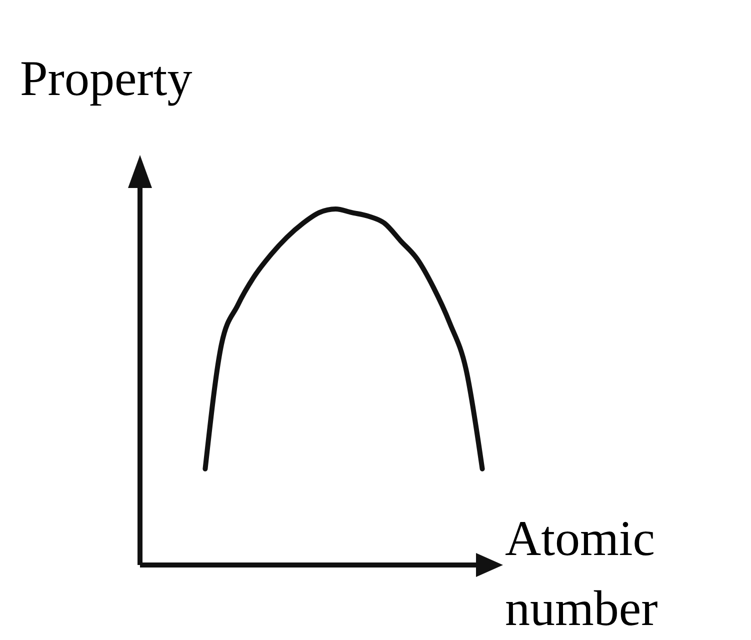 Image resolution: width=751 pixels, height=640 pixels. What do you see at coordinates (106, 78) in the screenshot?
I see `y-axis-title: Property` at bounding box center [106, 78].